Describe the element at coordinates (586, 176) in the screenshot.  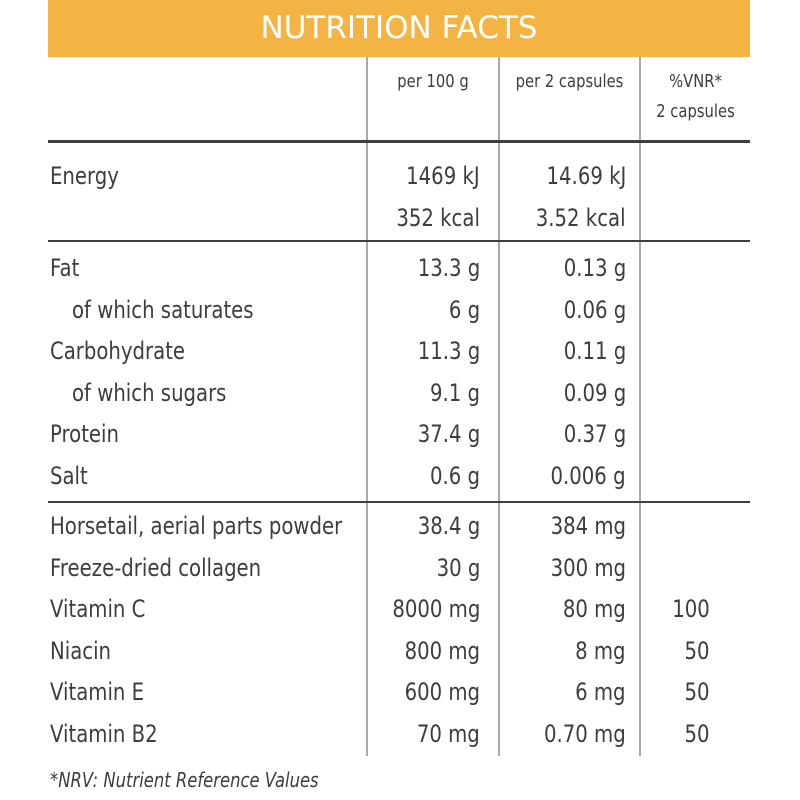
I see `value-per2: 14.69 kJ` at that location.